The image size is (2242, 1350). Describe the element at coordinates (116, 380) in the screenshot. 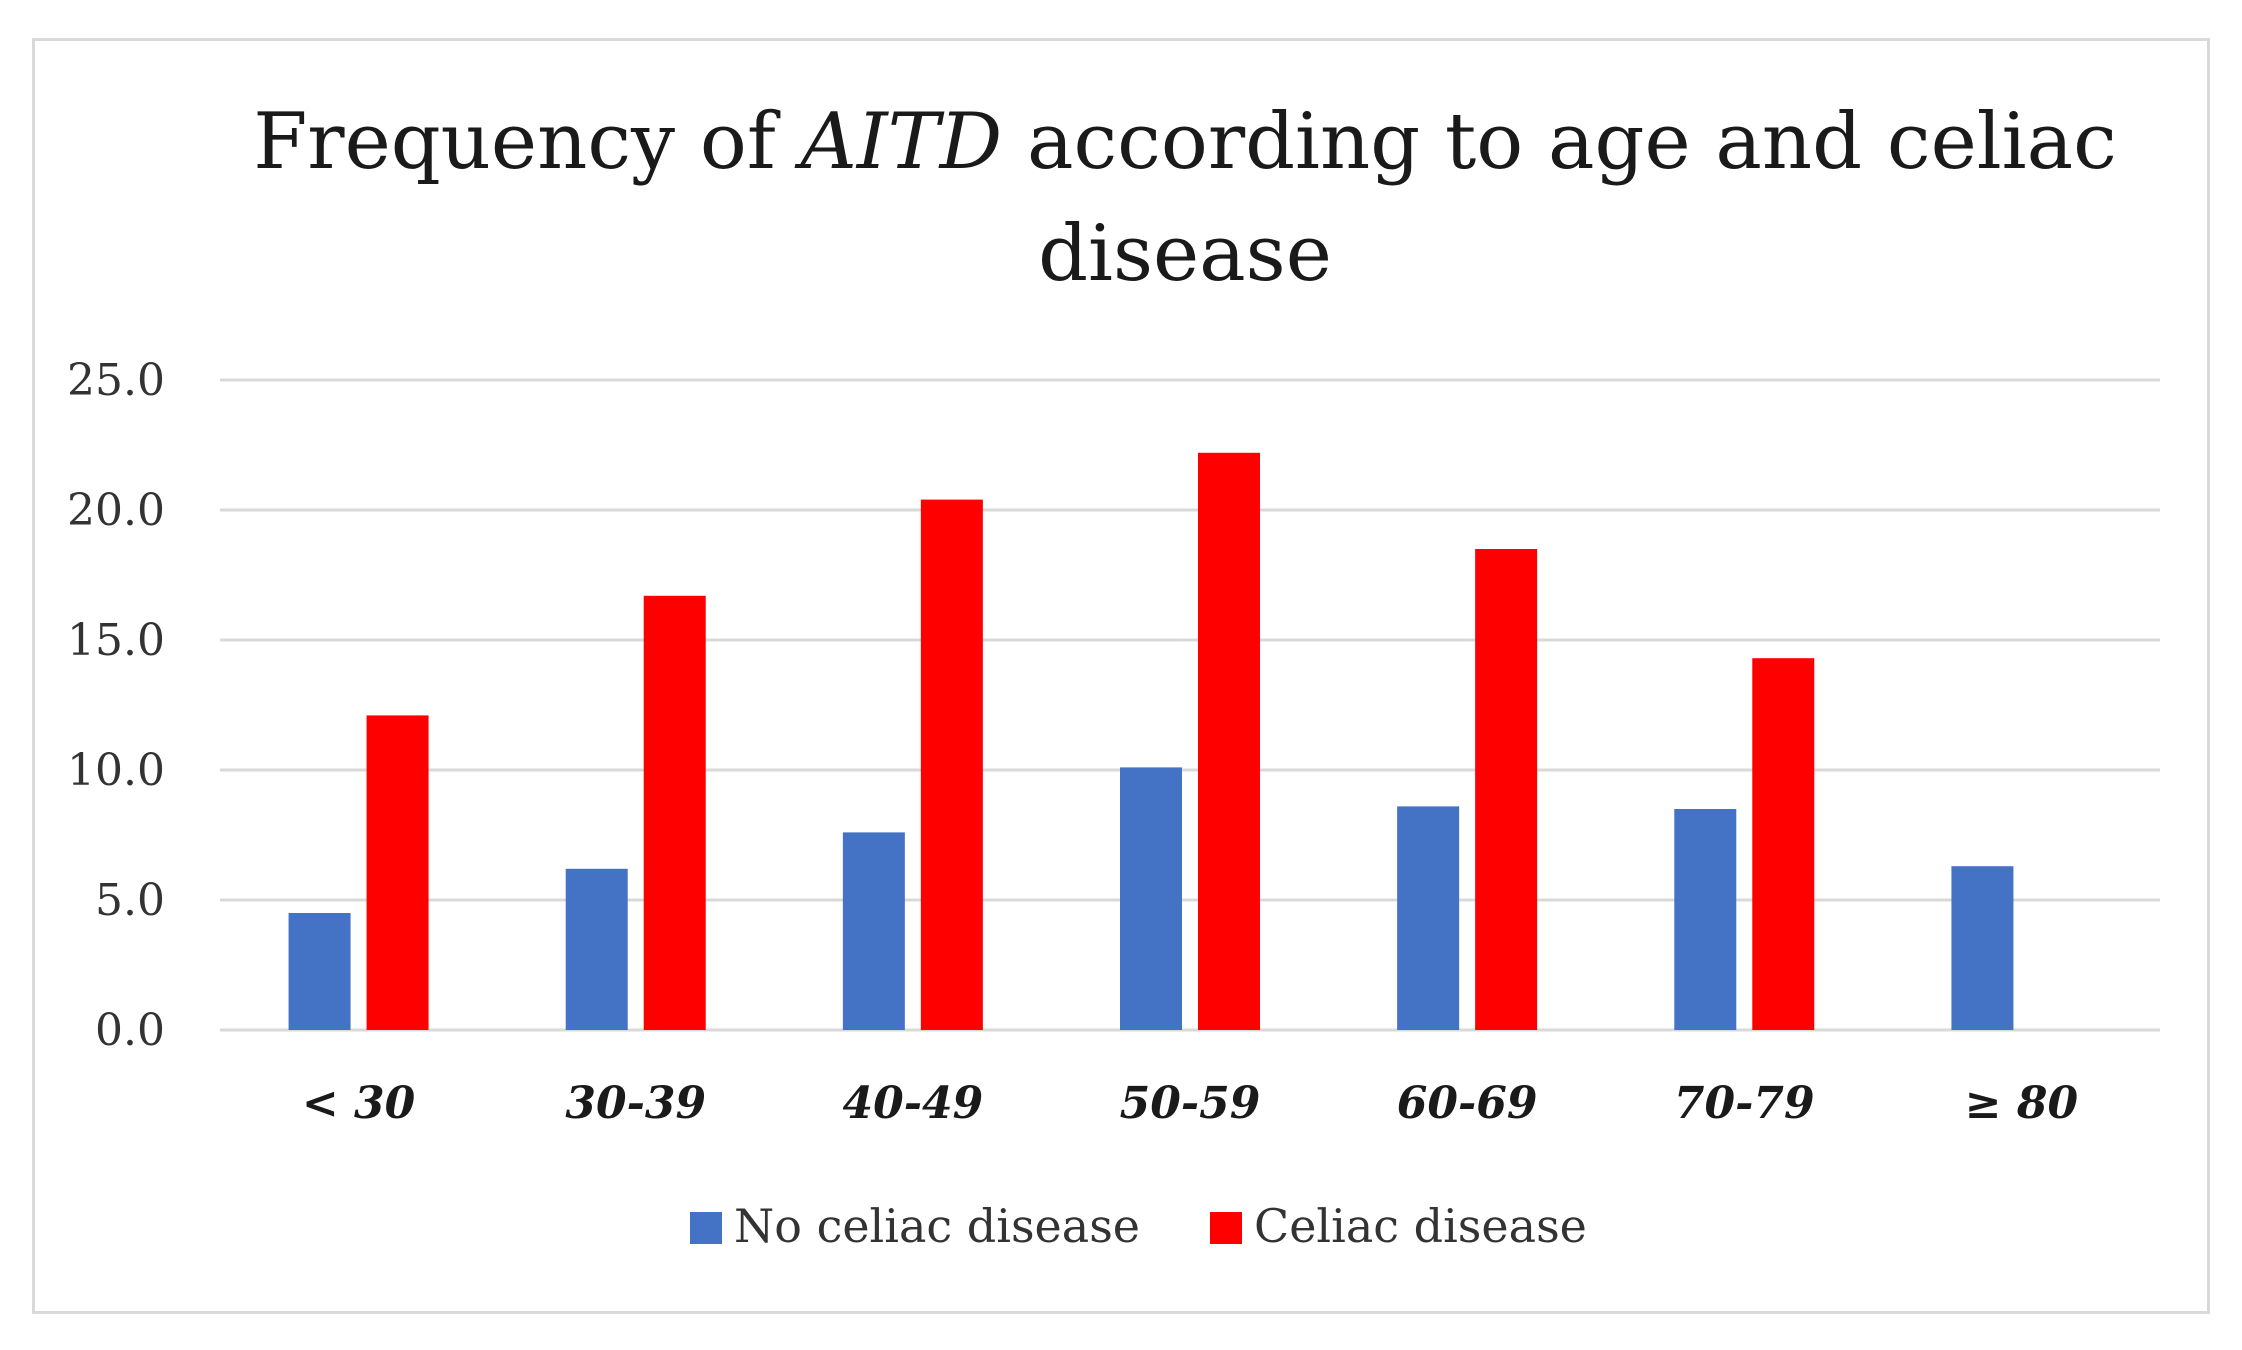

I see `y-tick-label: 25.0` at that location.